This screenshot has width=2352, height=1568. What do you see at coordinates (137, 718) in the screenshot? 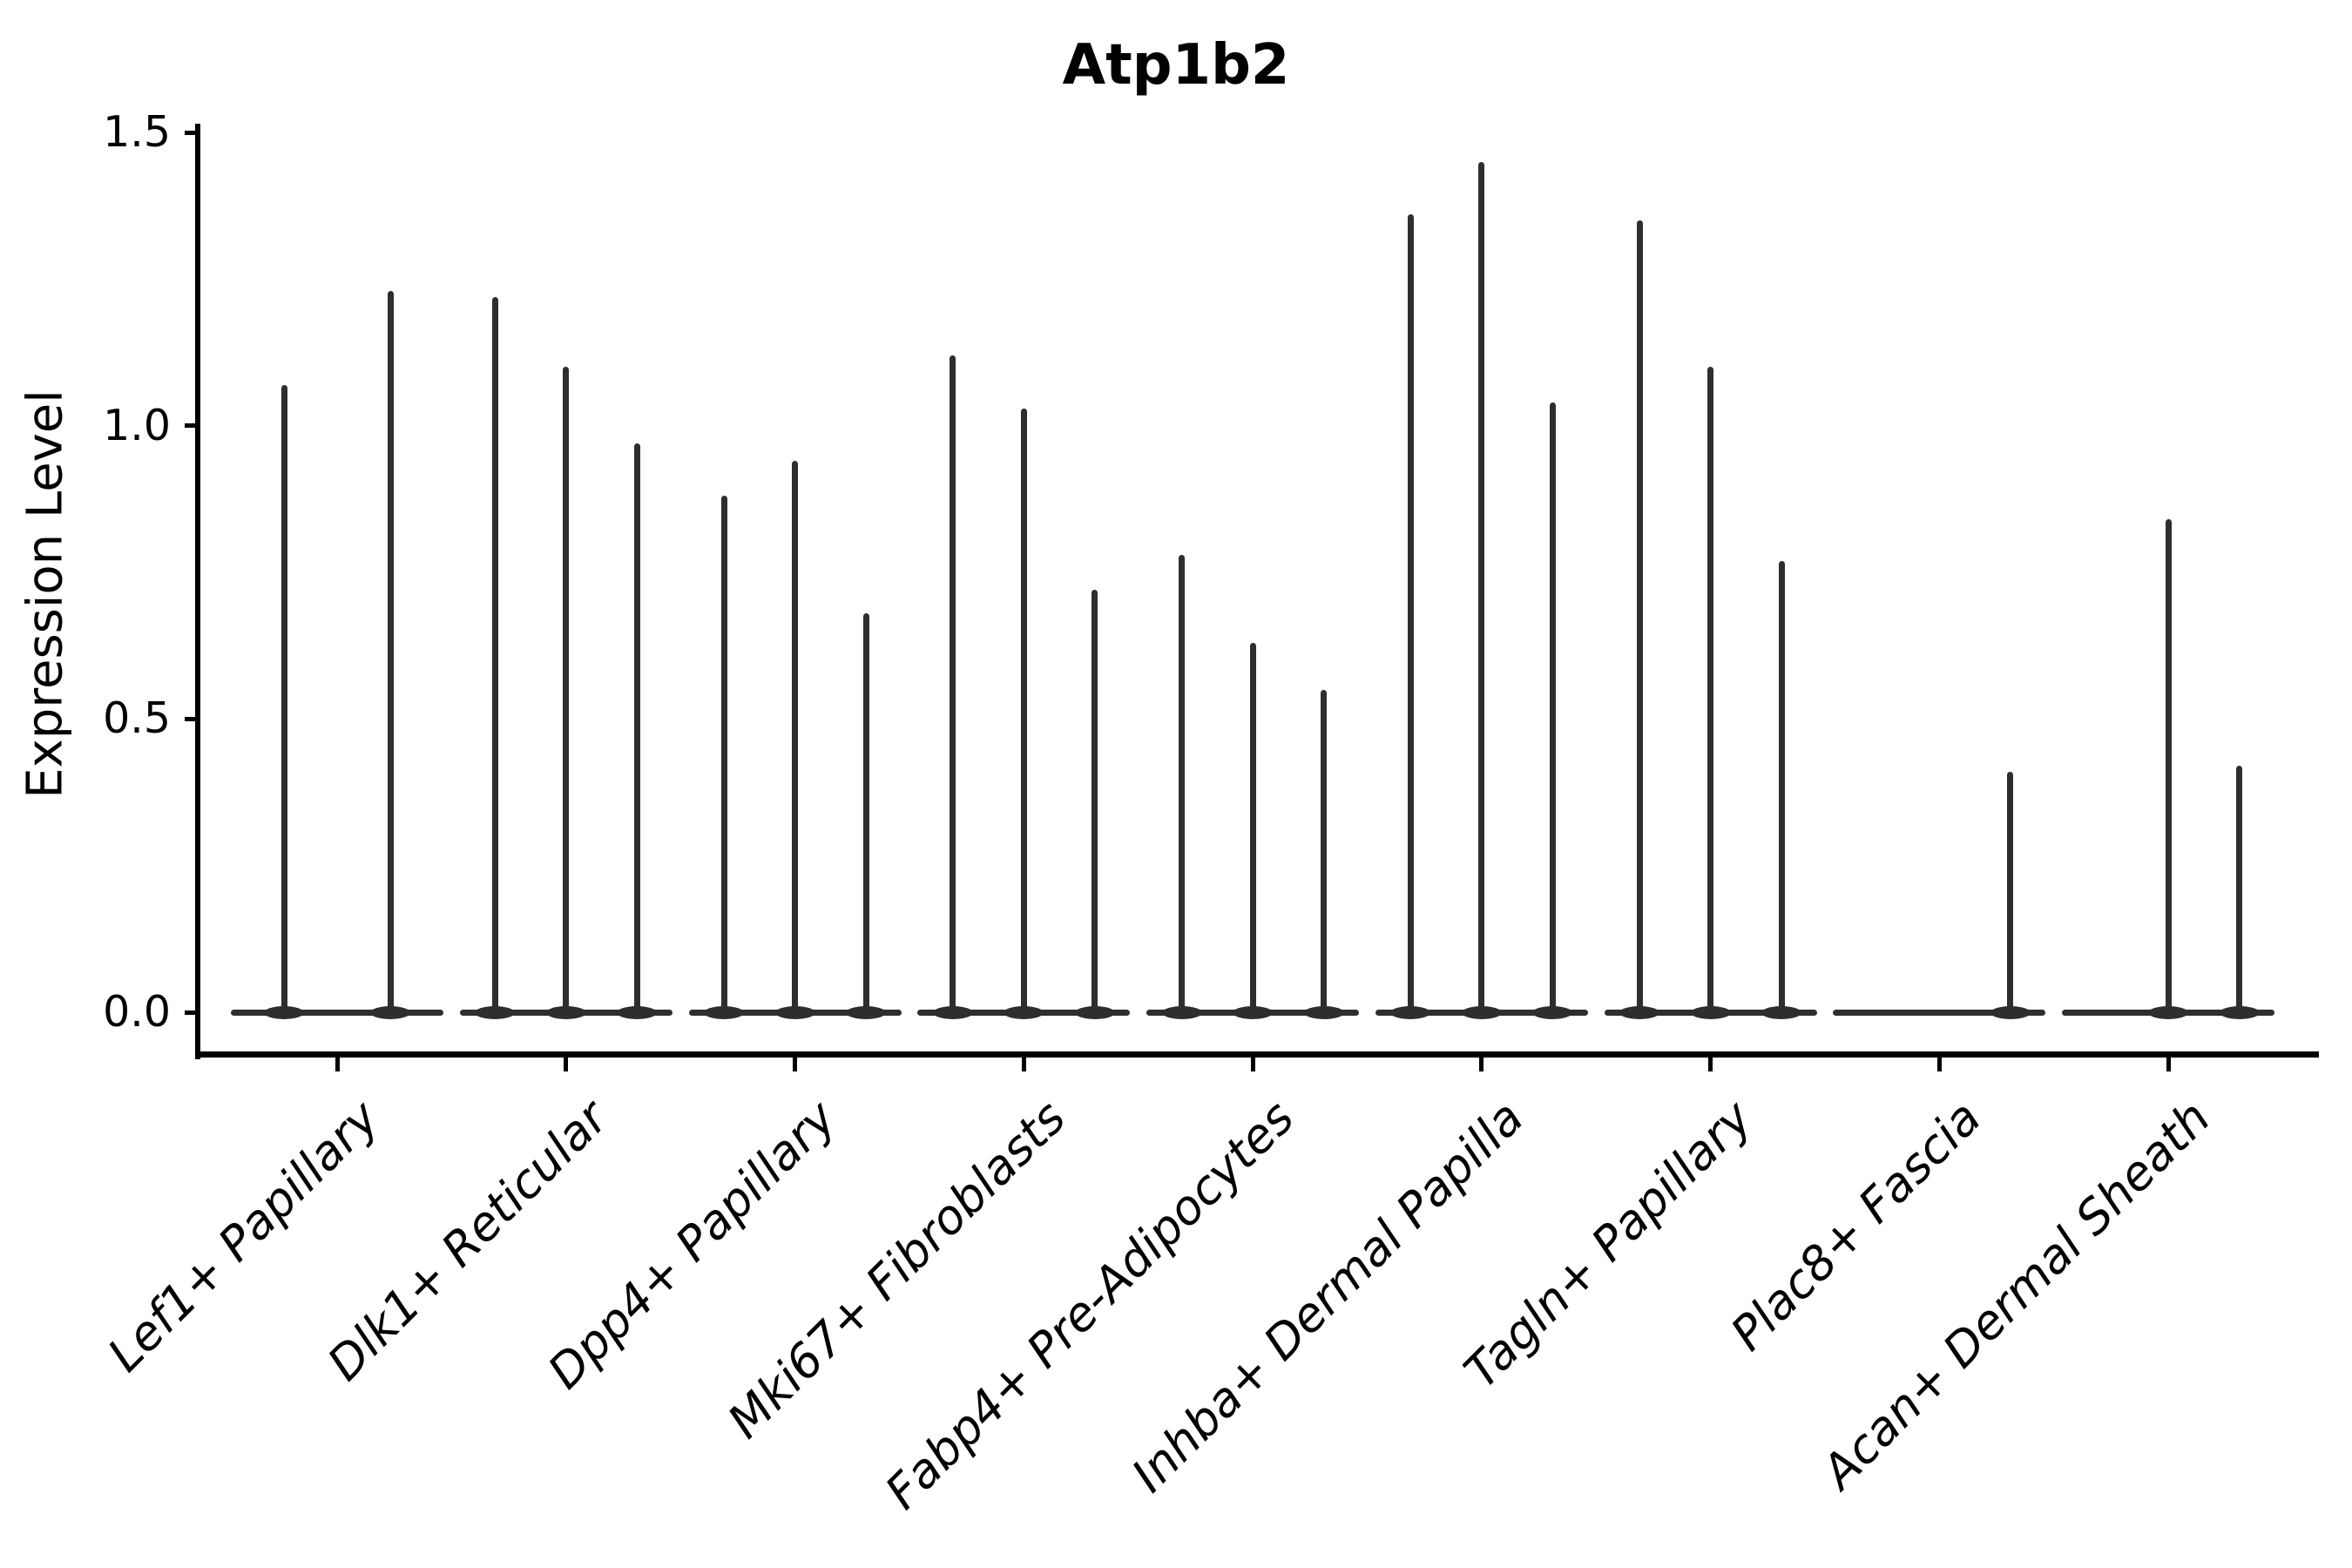
I see `y-axis-tick-label: 0.5` at bounding box center [137, 718].